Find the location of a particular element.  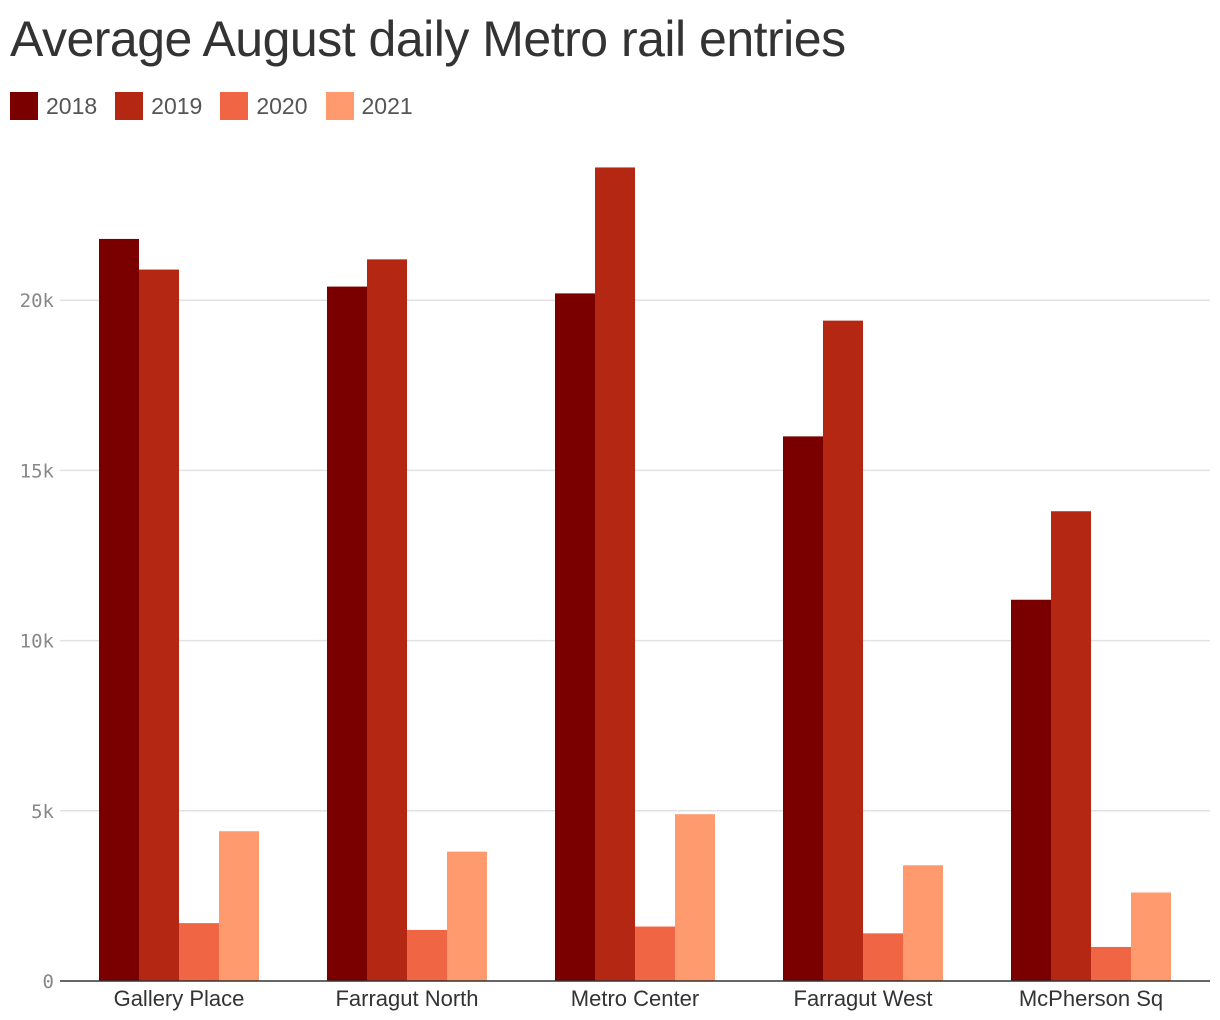

chart-title: Average August daily Metro rail entries is located at coordinates (428, 39).